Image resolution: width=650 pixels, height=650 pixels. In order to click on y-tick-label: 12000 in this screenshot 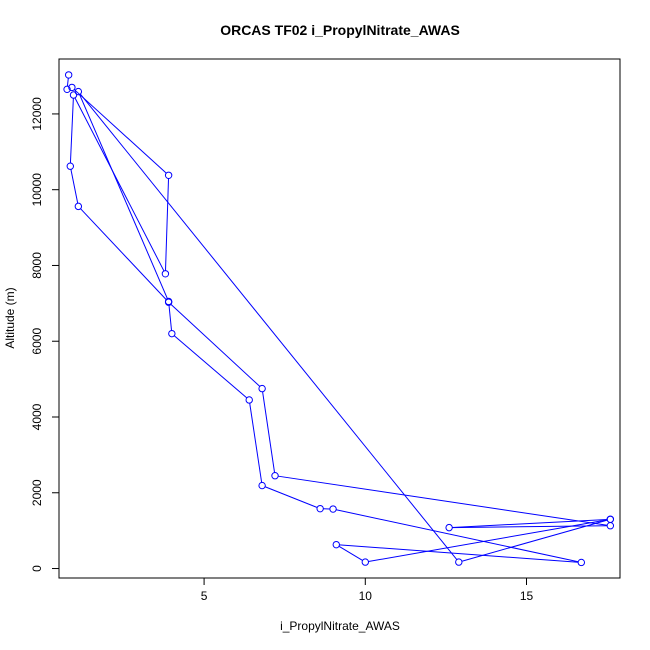, I will do `click(37, 114)`.